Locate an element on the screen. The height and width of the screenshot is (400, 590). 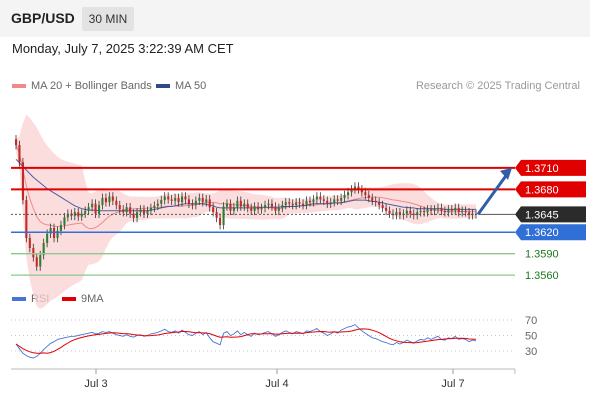
rsi-tick-label: 50 is located at coordinates (531, 337).